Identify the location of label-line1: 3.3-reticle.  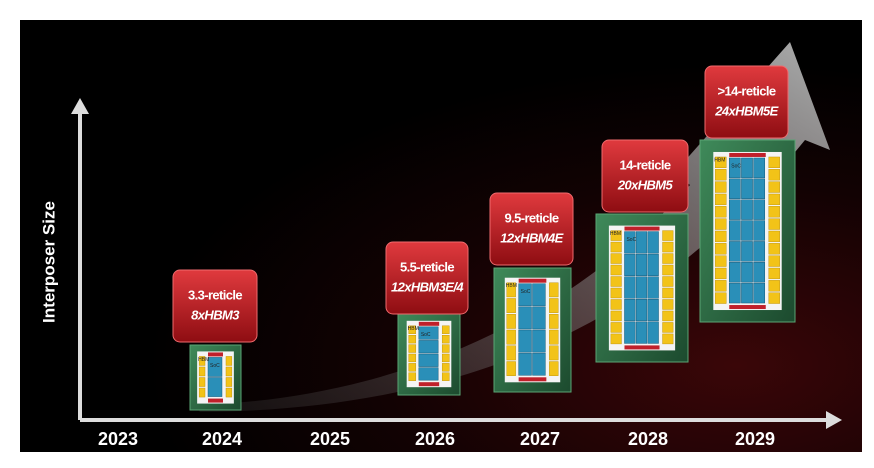
(215, 294).